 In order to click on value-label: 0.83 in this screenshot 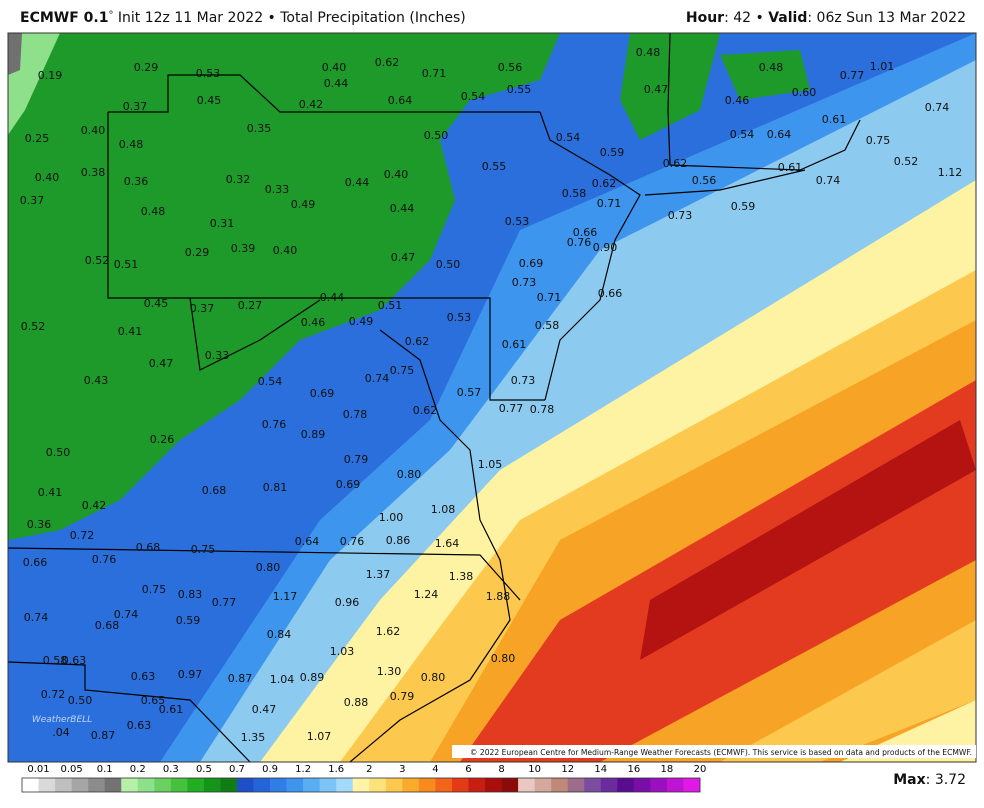, I will do `click(190, 594)`.